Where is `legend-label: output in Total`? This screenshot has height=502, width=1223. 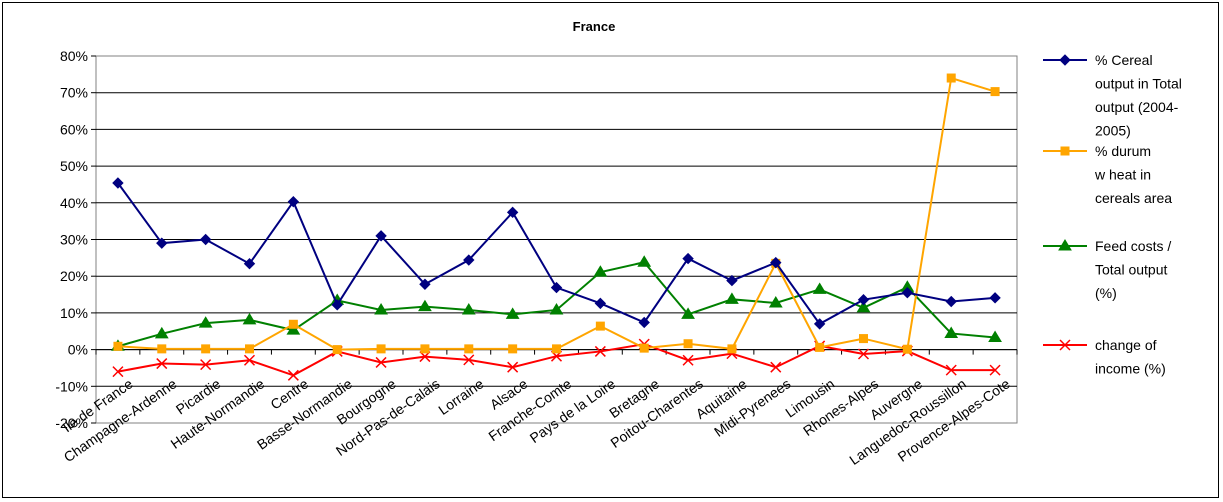 legend-label: output in Total is located at coordinates (1138, 84).